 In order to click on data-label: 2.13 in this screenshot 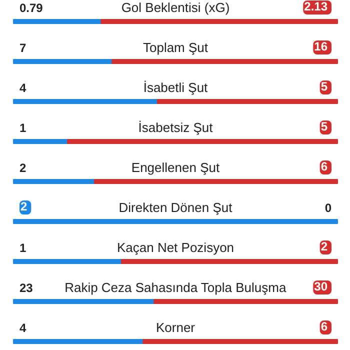, I will do `click(316, 7)`.